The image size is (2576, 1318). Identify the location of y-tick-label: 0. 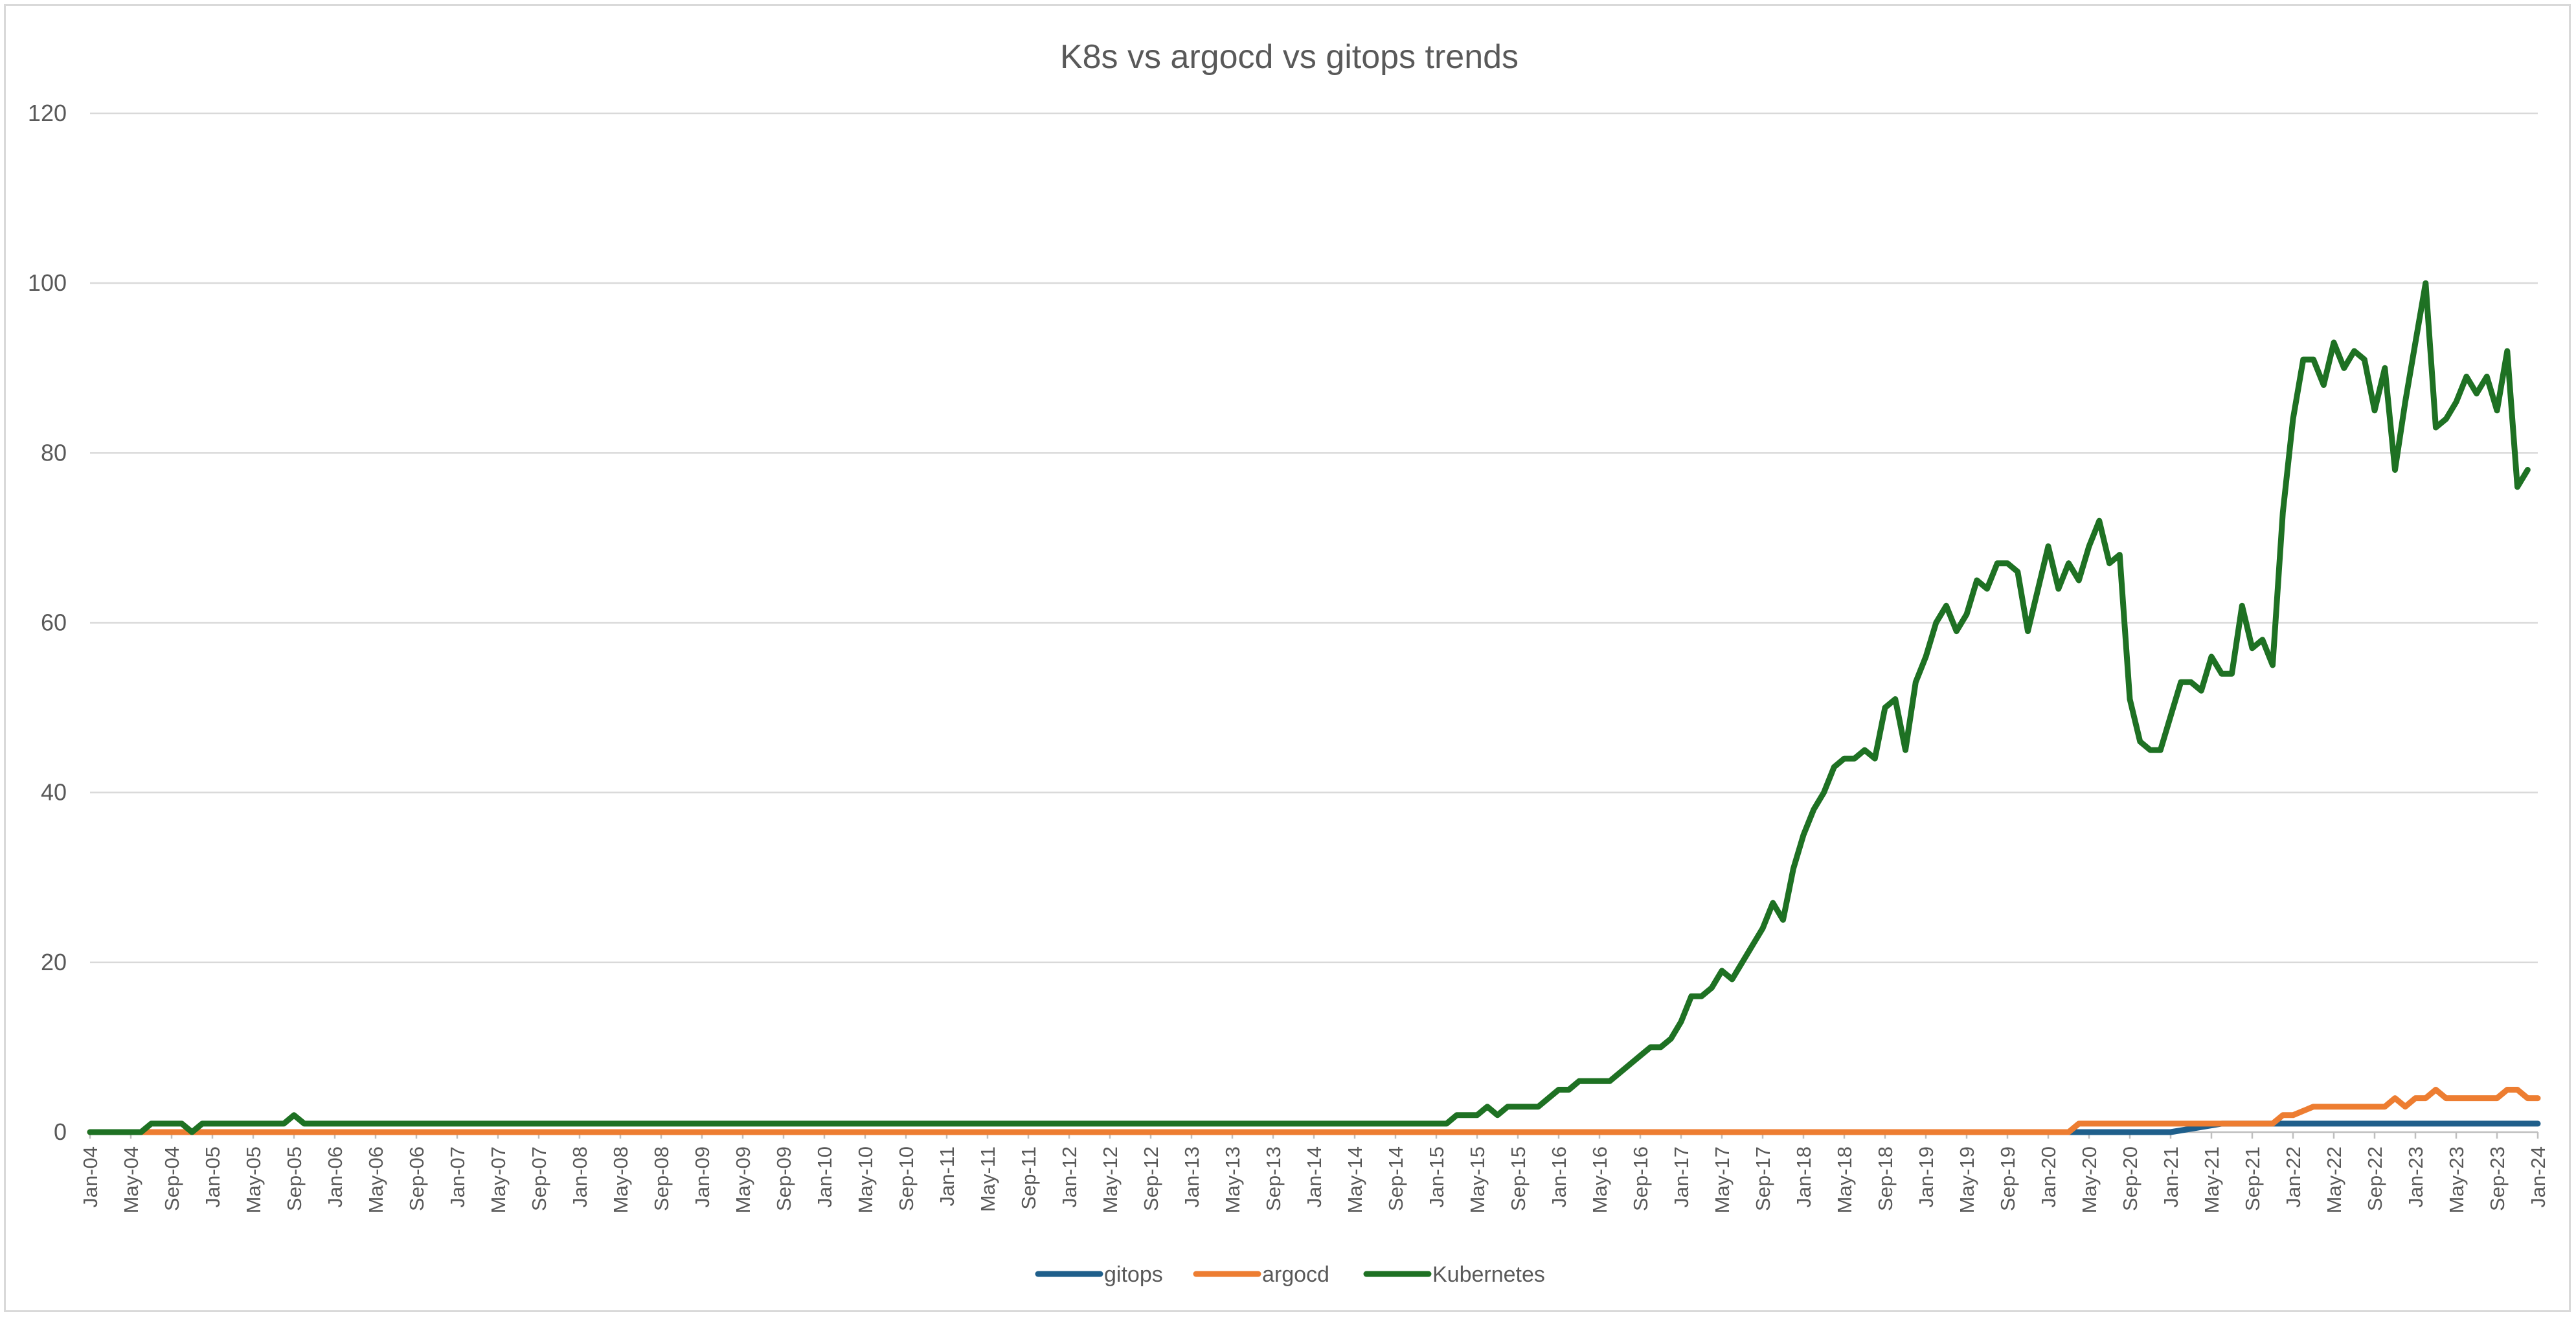
(60, 1132).